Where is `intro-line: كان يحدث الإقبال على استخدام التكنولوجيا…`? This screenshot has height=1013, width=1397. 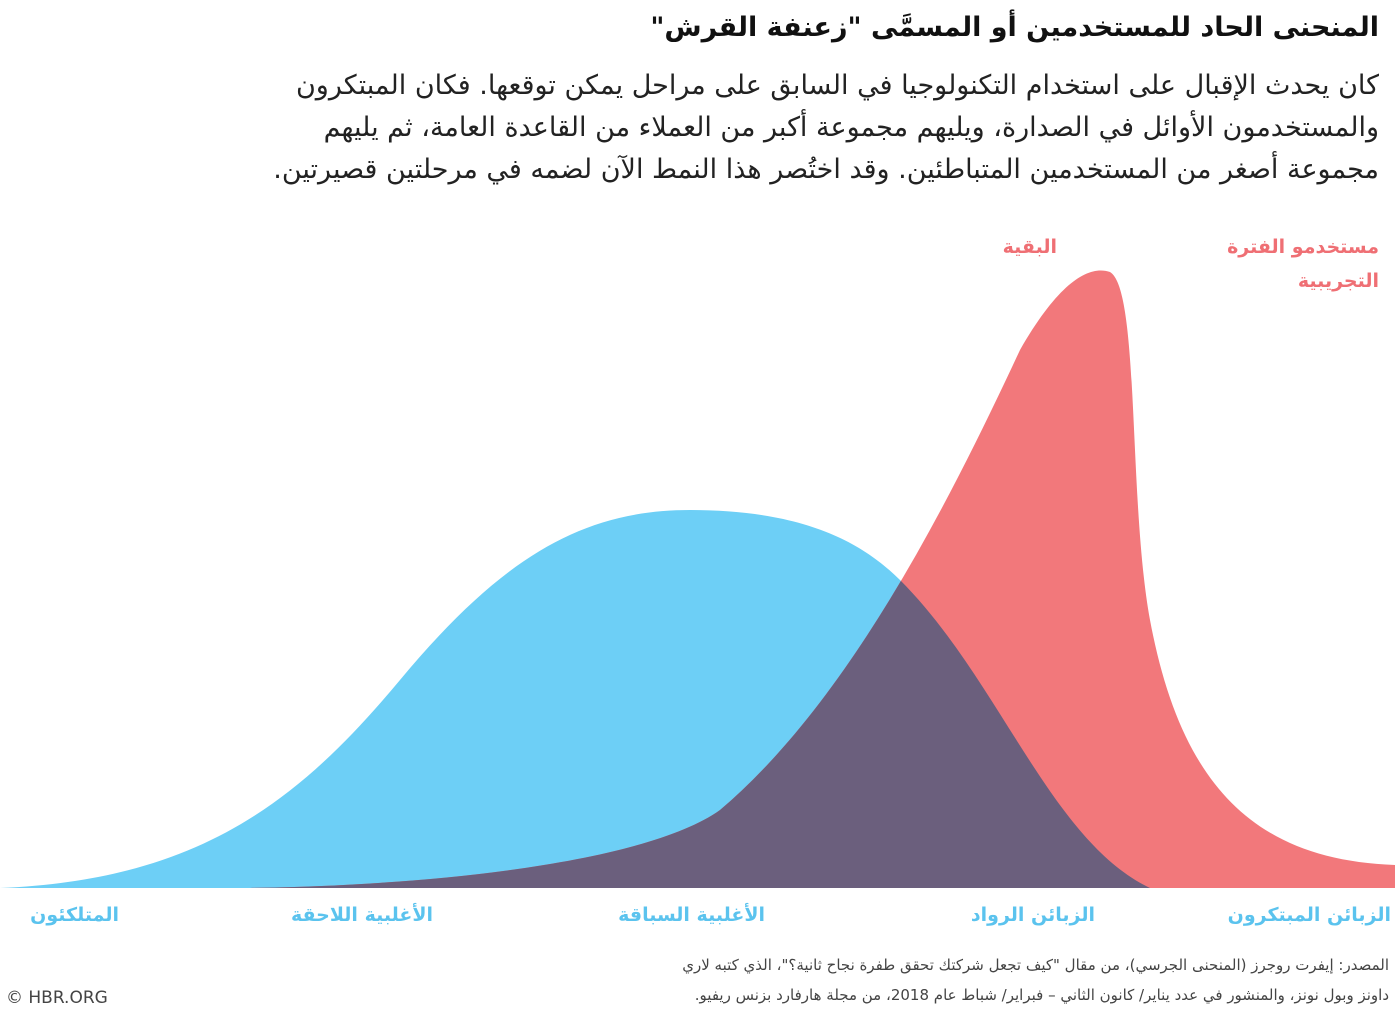 intro-line: كان يحدث الإقبال على استخدام التكنولوجيا… is located at coordinates (837, 85).